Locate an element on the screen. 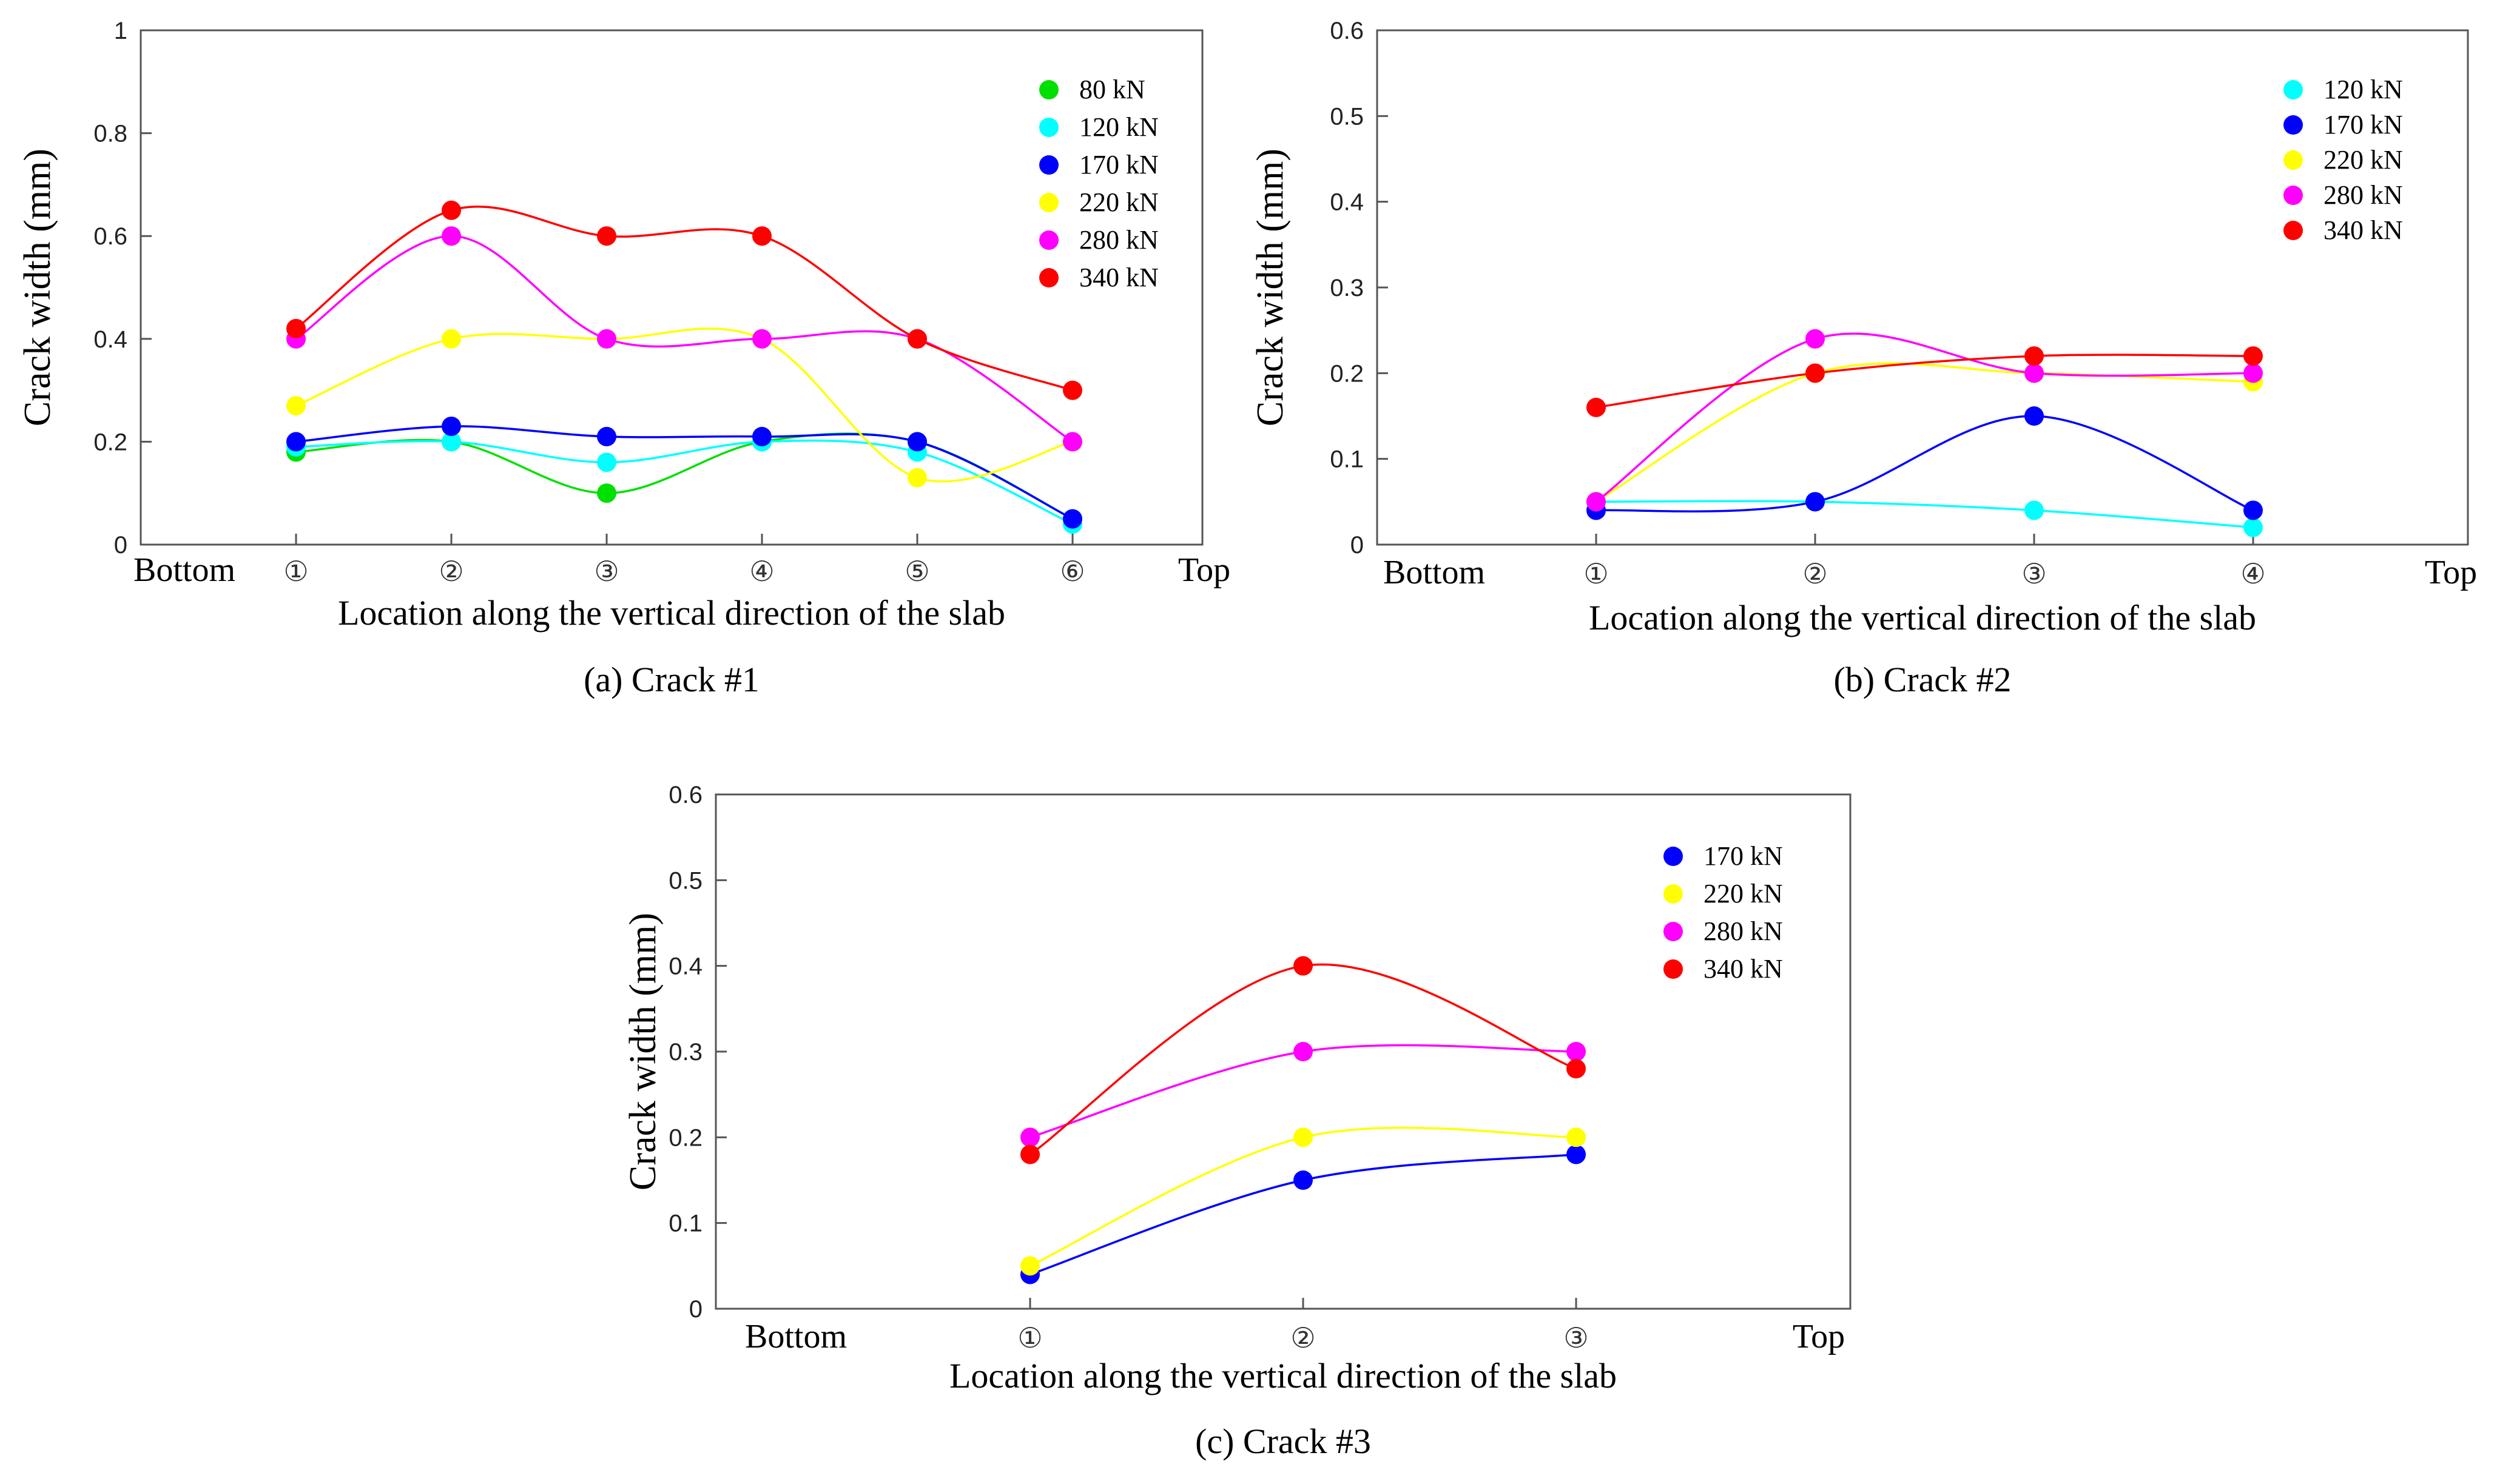 The height and width of the screenshot is (1484, 2497). plot-frame is located at coordinates (672, 287).